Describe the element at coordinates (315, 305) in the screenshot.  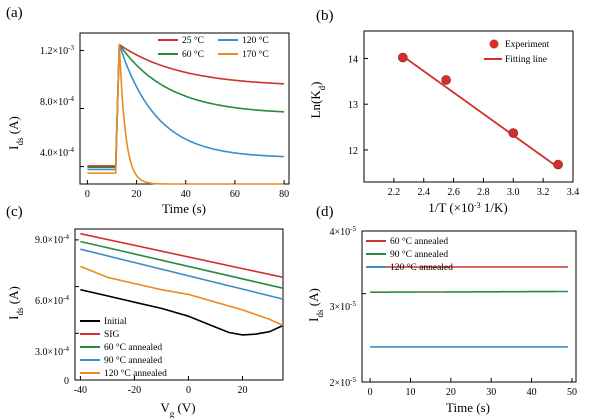
I see `panel-d-ylabel: Ids (A)` at that location.